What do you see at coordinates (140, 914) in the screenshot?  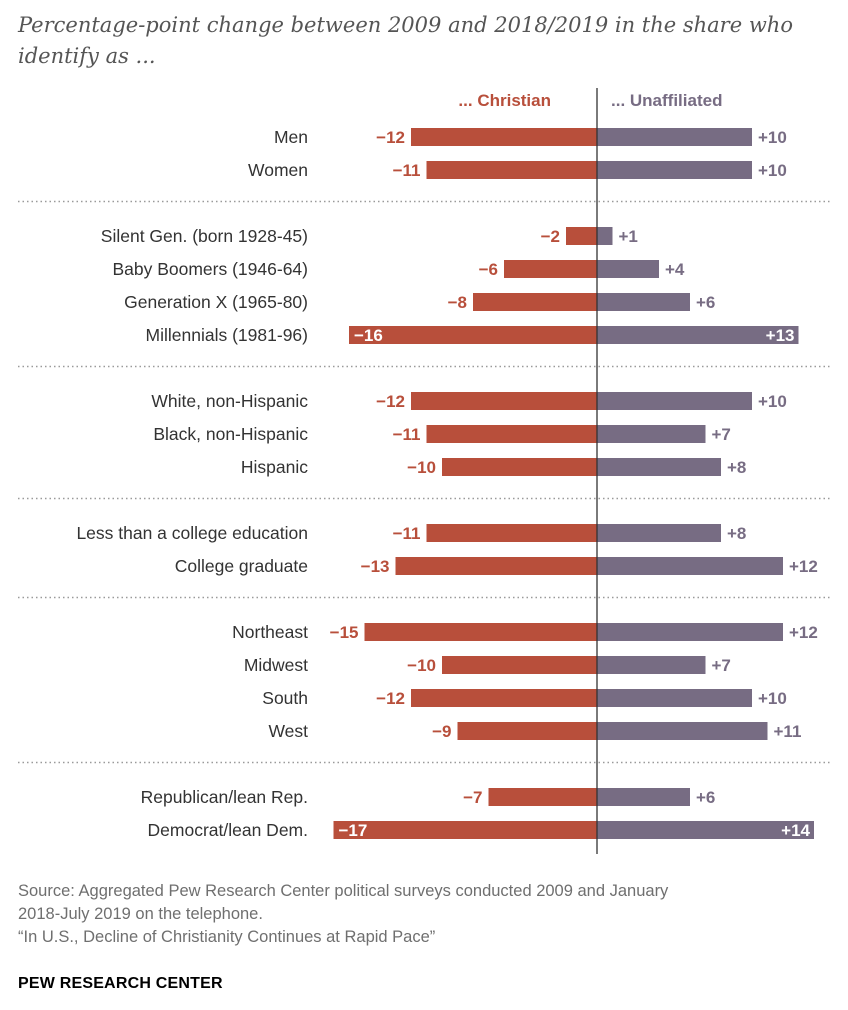 I see `source-line-2: 2018-July 2019 on the telephone.` at bounding box center [140, 914].